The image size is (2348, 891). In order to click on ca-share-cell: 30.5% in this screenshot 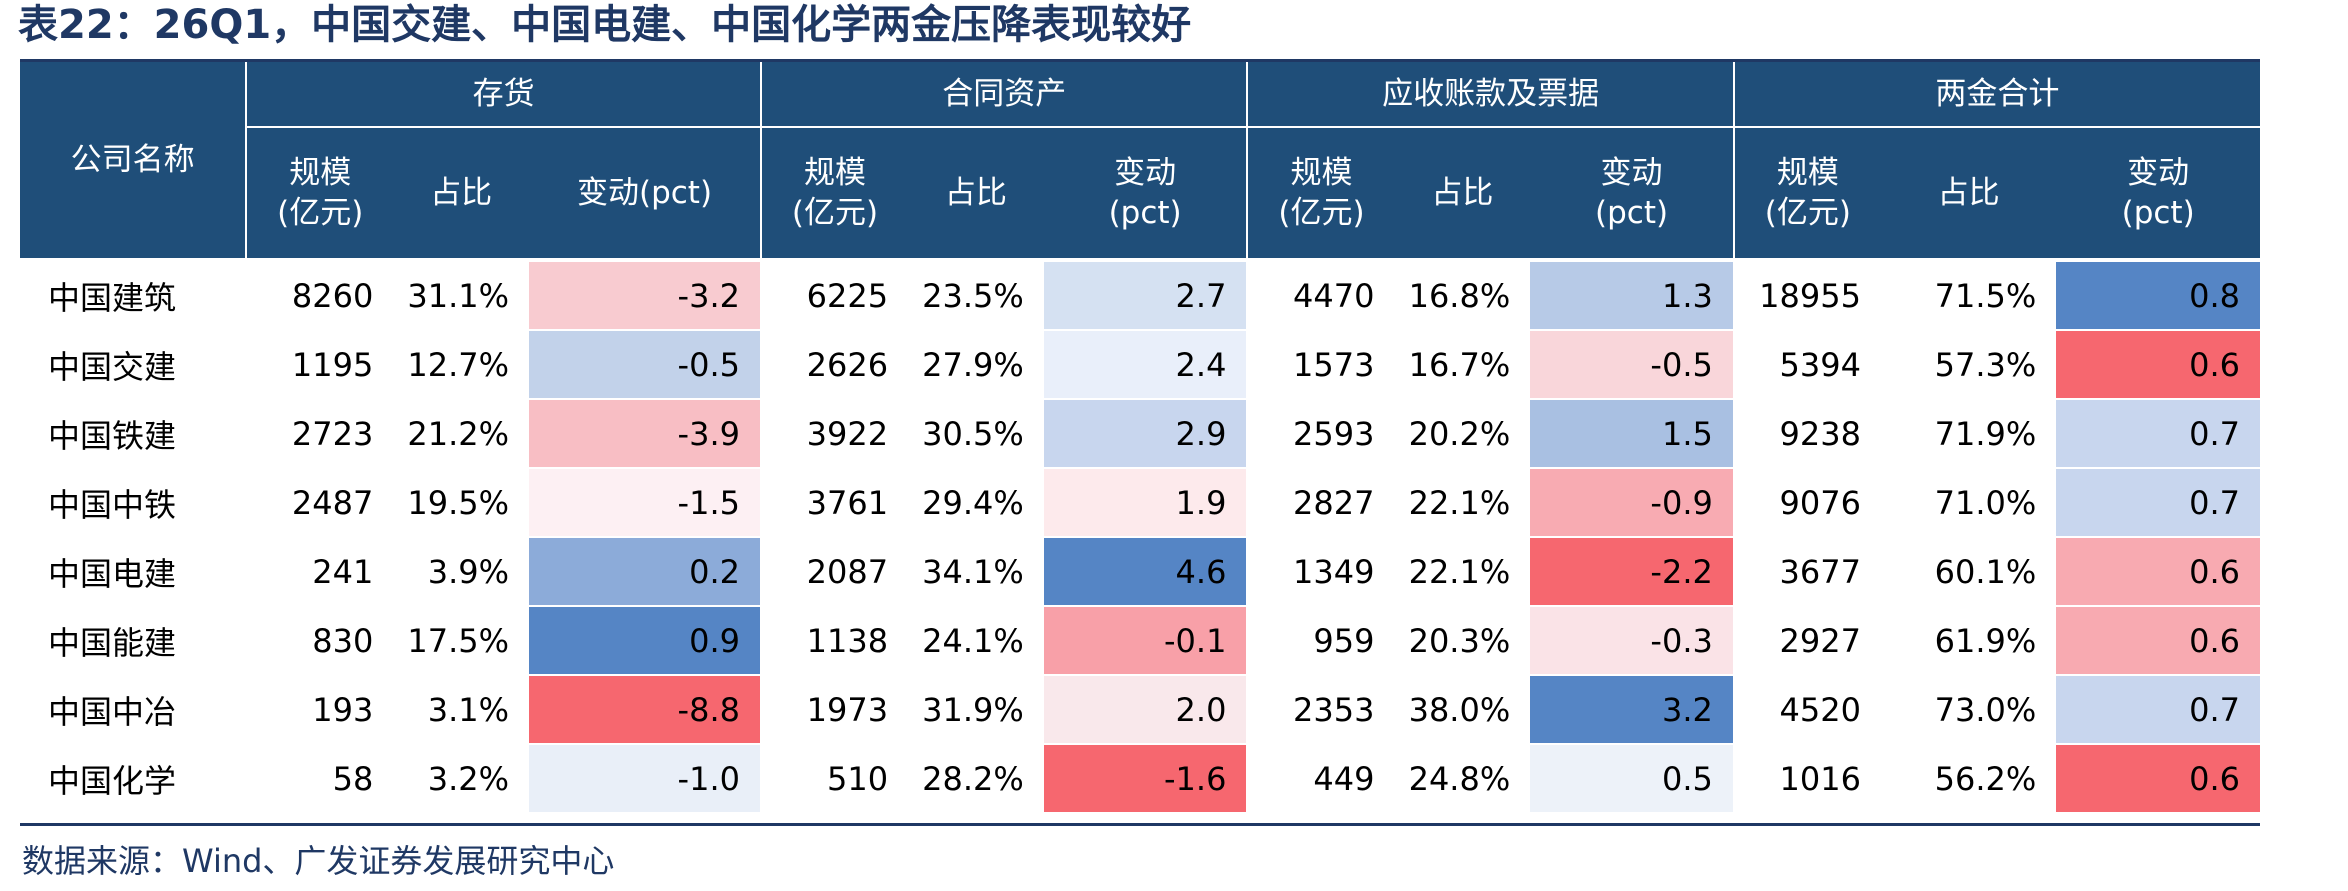, I will do `click(976, 433)`.